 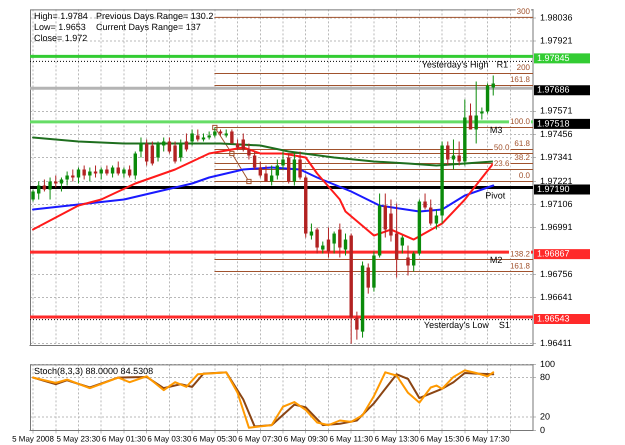 What do you see at coordinates (502, 147) in the screenshot?
I see `series-label: 50.0` at bounding box center [502, 147].